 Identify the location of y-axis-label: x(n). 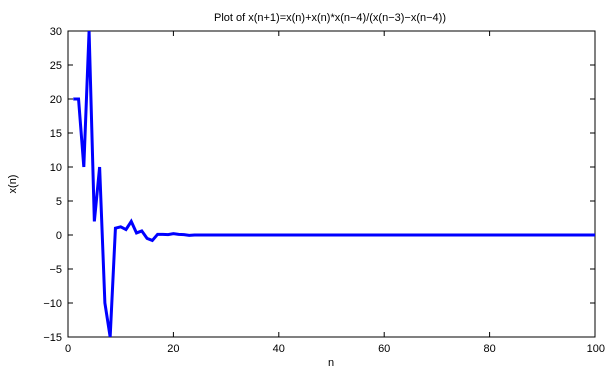
(13, 184).